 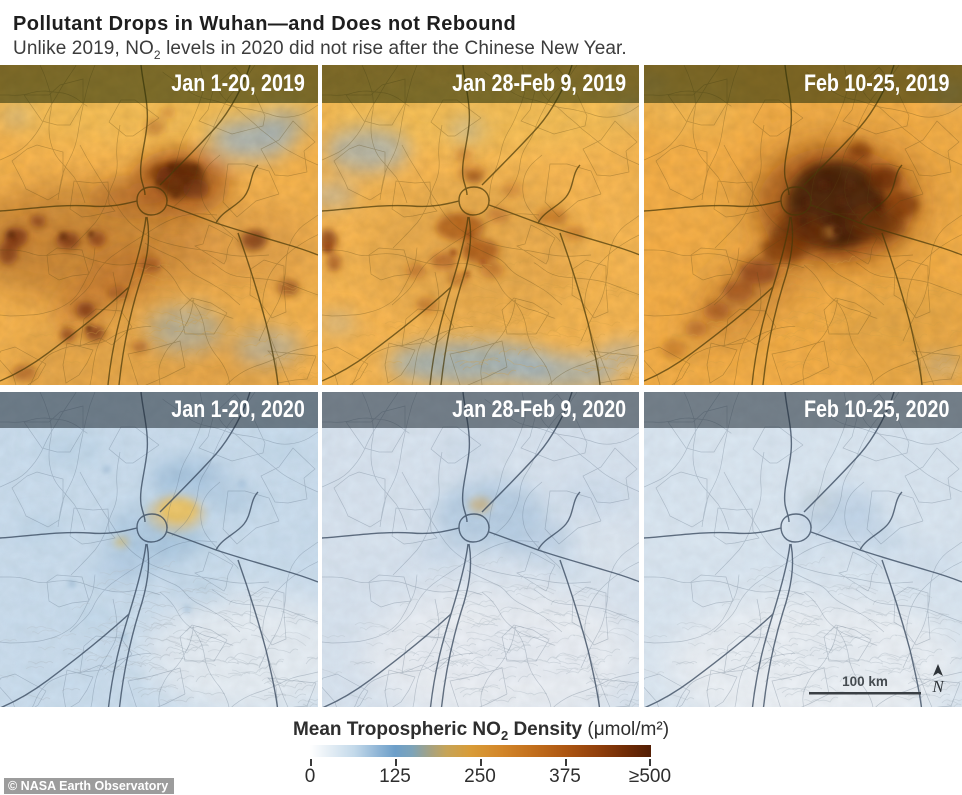 I want to click on svg-text: N, so click(x=938, y=686).